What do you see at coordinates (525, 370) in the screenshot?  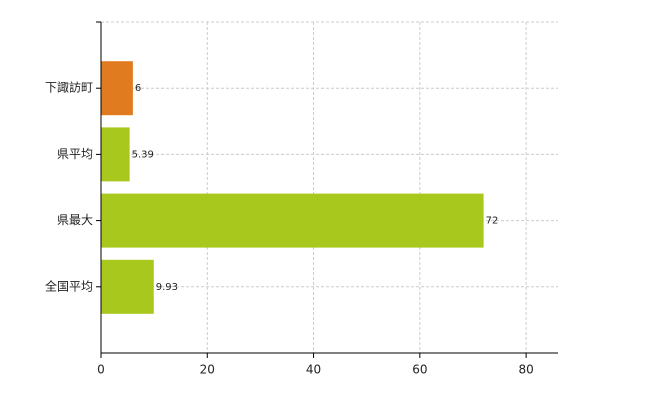 I see `x-tick-label: 80` at bounding box center [525, 370].